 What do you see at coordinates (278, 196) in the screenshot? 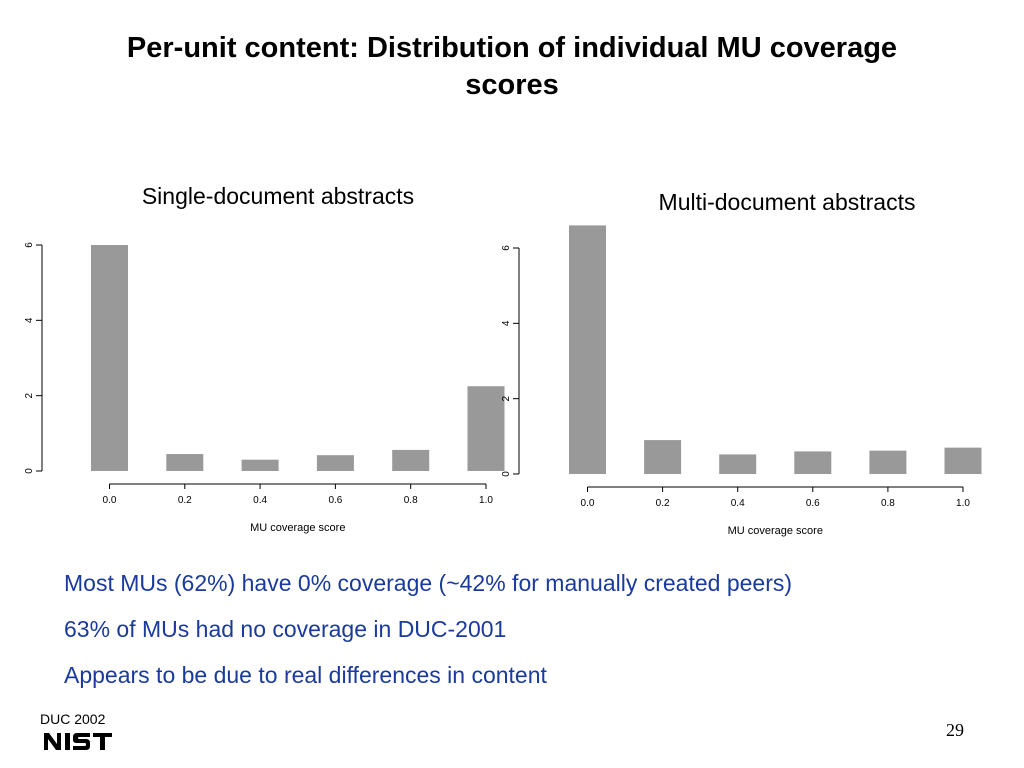
I see `chart-title: Single-document abstracts` at bounding box center [278, 196].